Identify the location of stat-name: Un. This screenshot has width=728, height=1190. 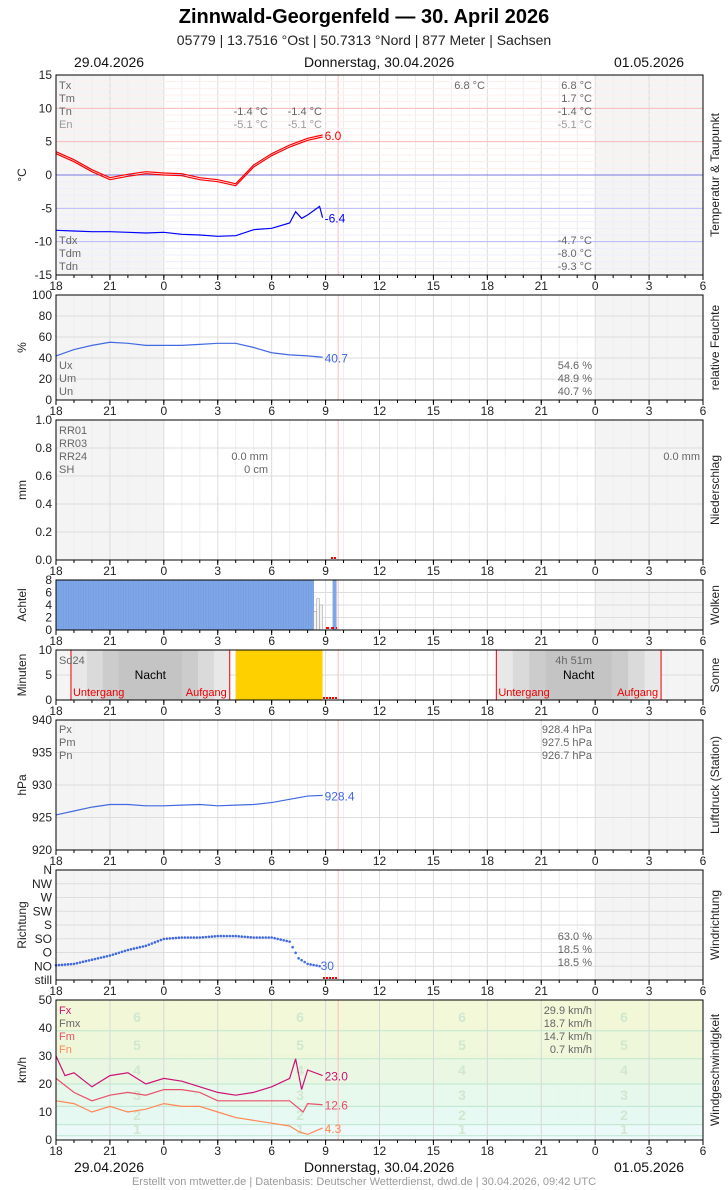
(66, 392).